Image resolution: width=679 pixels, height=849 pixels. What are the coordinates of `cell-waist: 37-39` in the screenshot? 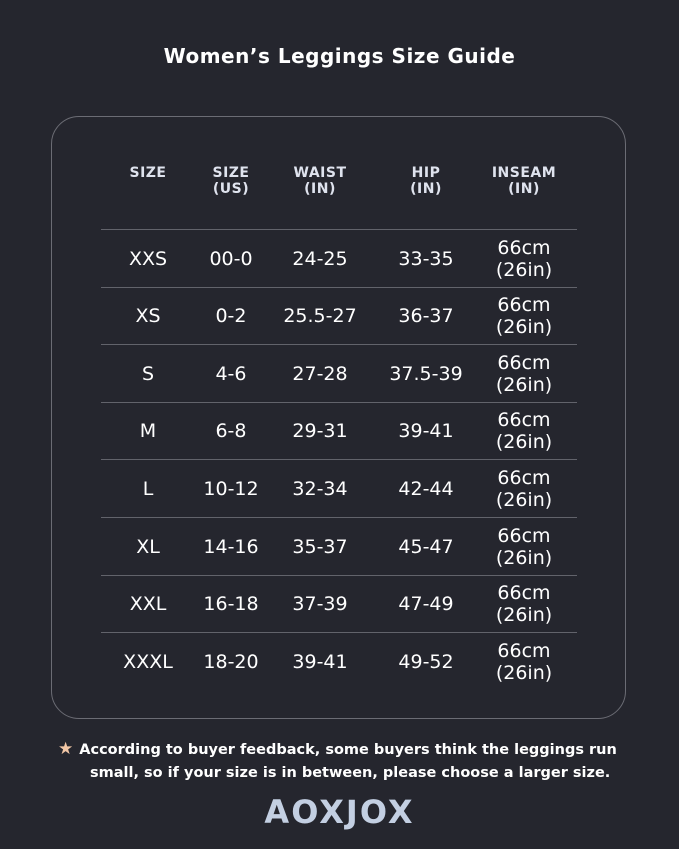 It's located at (320, 604).